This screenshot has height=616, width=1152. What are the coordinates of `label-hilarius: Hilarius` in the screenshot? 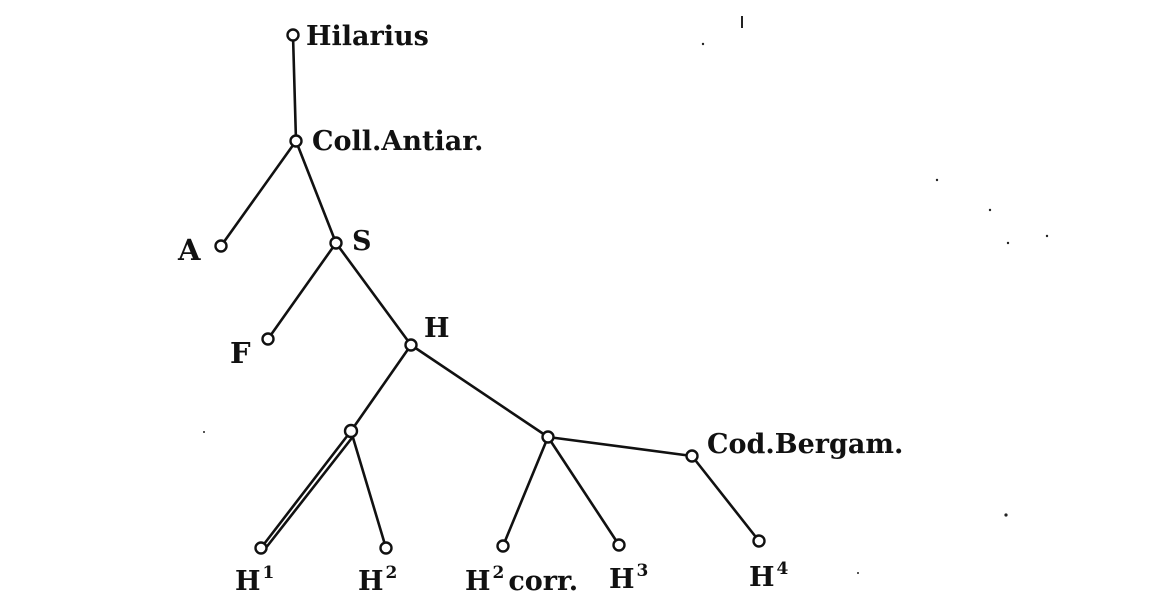 It's located at (367, 36).